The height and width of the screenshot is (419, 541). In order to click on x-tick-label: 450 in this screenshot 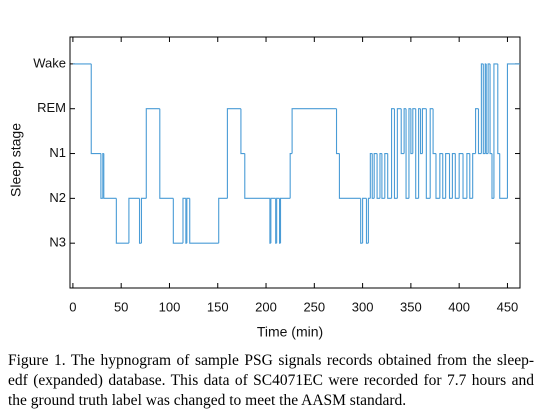, I will do `click(508, 306)`.